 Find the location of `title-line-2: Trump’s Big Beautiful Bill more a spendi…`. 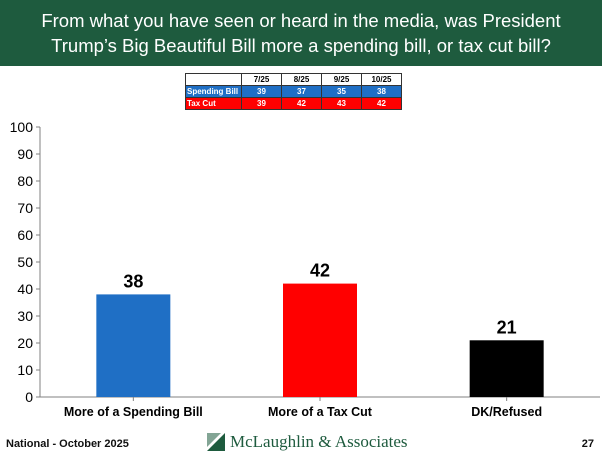

title-line-2: Trump’s Big Beautiful Bill more a spendi… is located at coordinates (301, 45).